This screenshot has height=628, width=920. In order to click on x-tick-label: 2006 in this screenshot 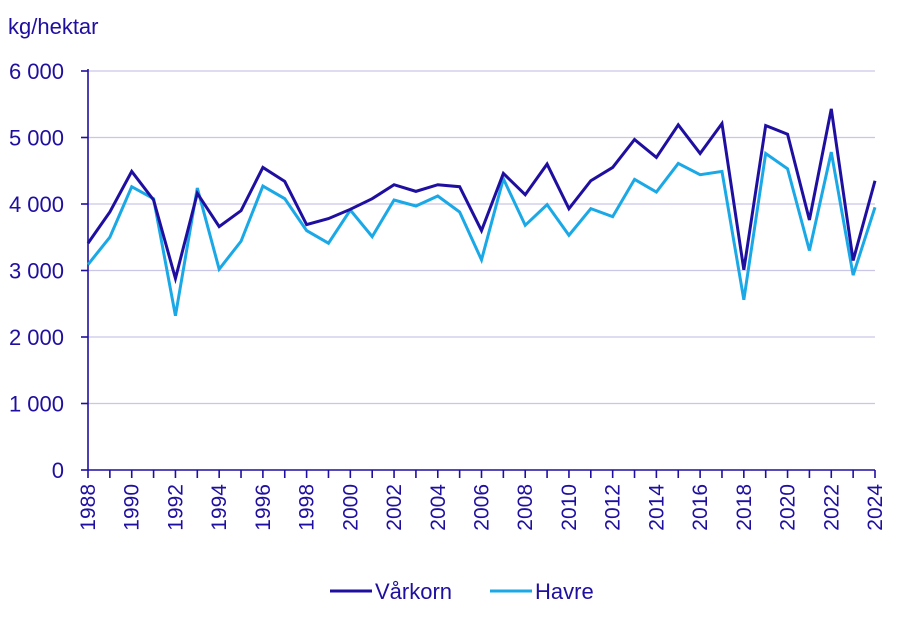, I will do `click(482, 507)`.